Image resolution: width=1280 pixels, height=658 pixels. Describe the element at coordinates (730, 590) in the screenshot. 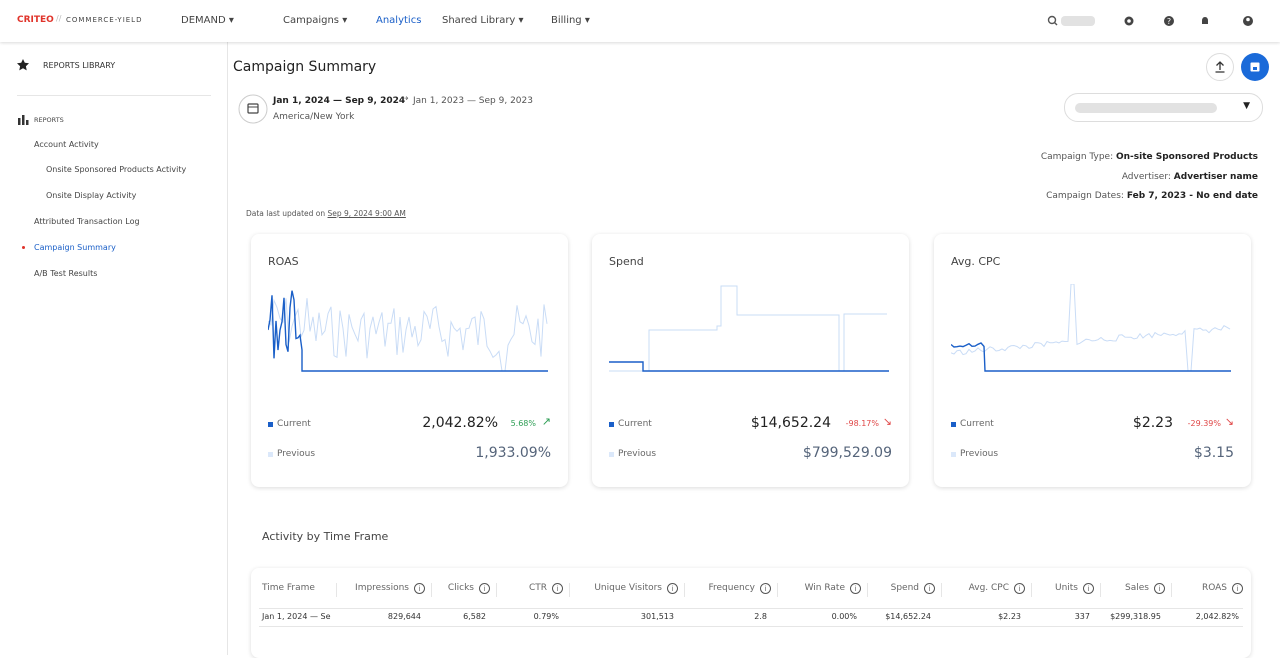

I see `column-header: Frequency i` at that location.